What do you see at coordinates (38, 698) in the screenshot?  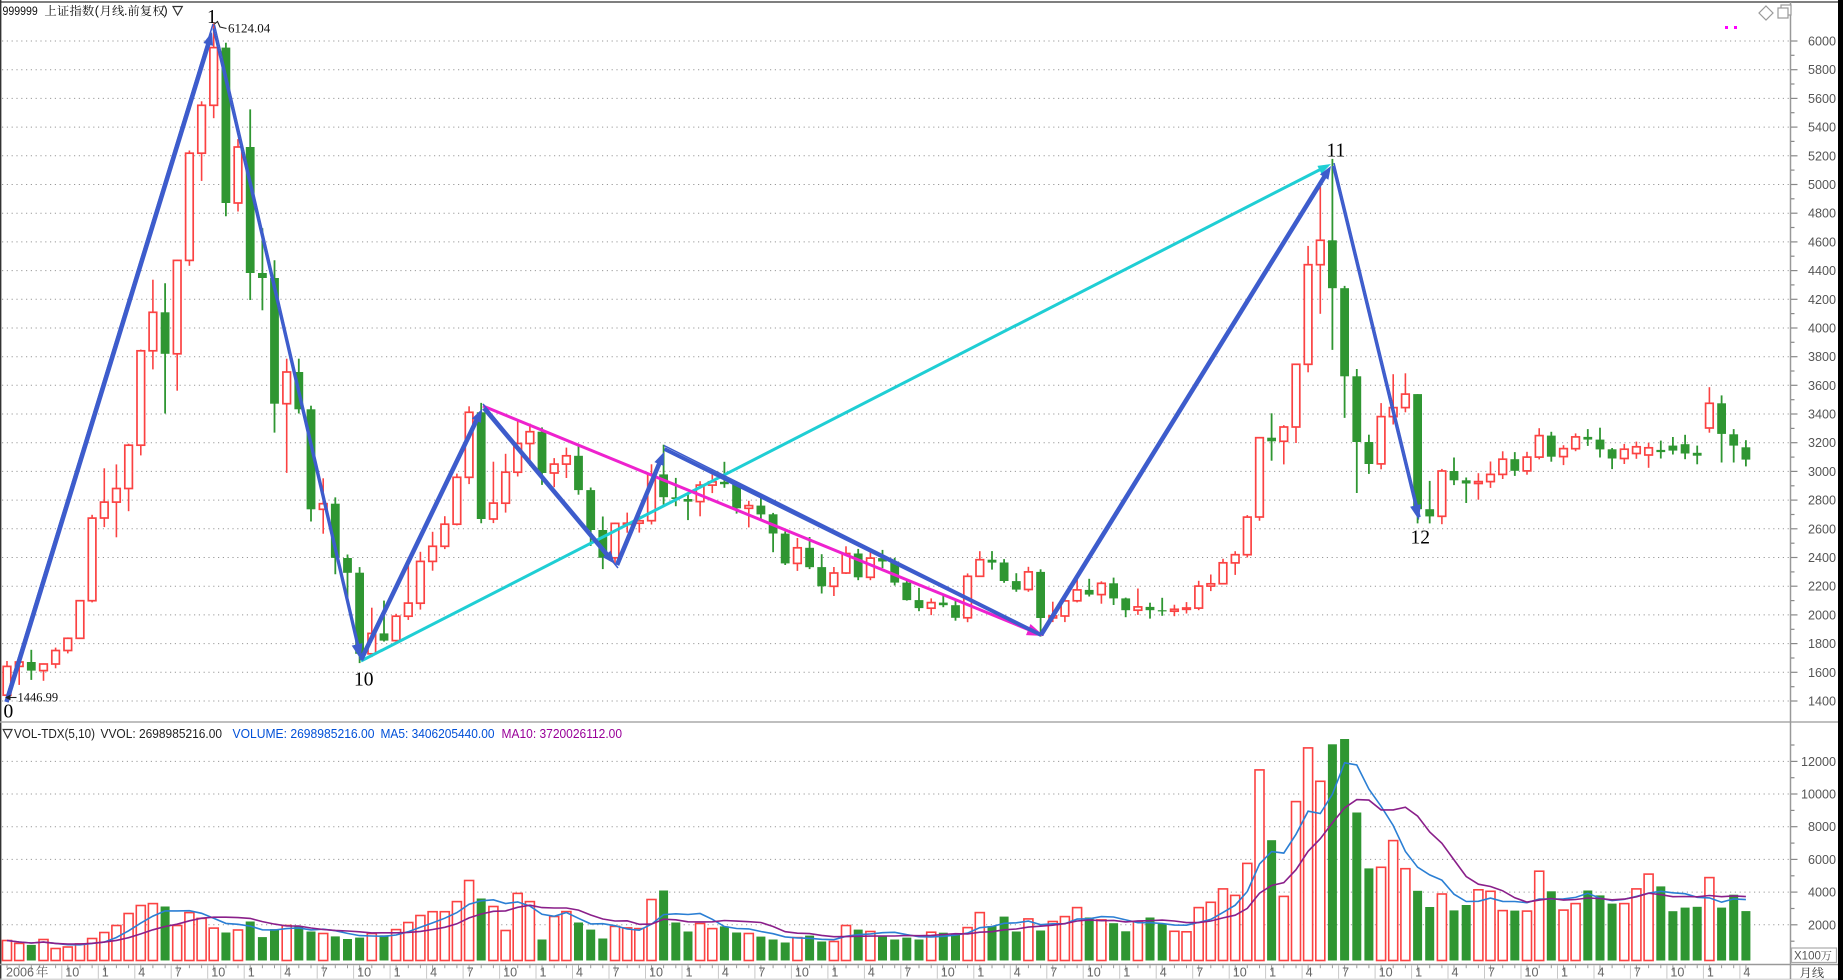 I see `svg-text: 1446.99` at bounding box center [38, 698].